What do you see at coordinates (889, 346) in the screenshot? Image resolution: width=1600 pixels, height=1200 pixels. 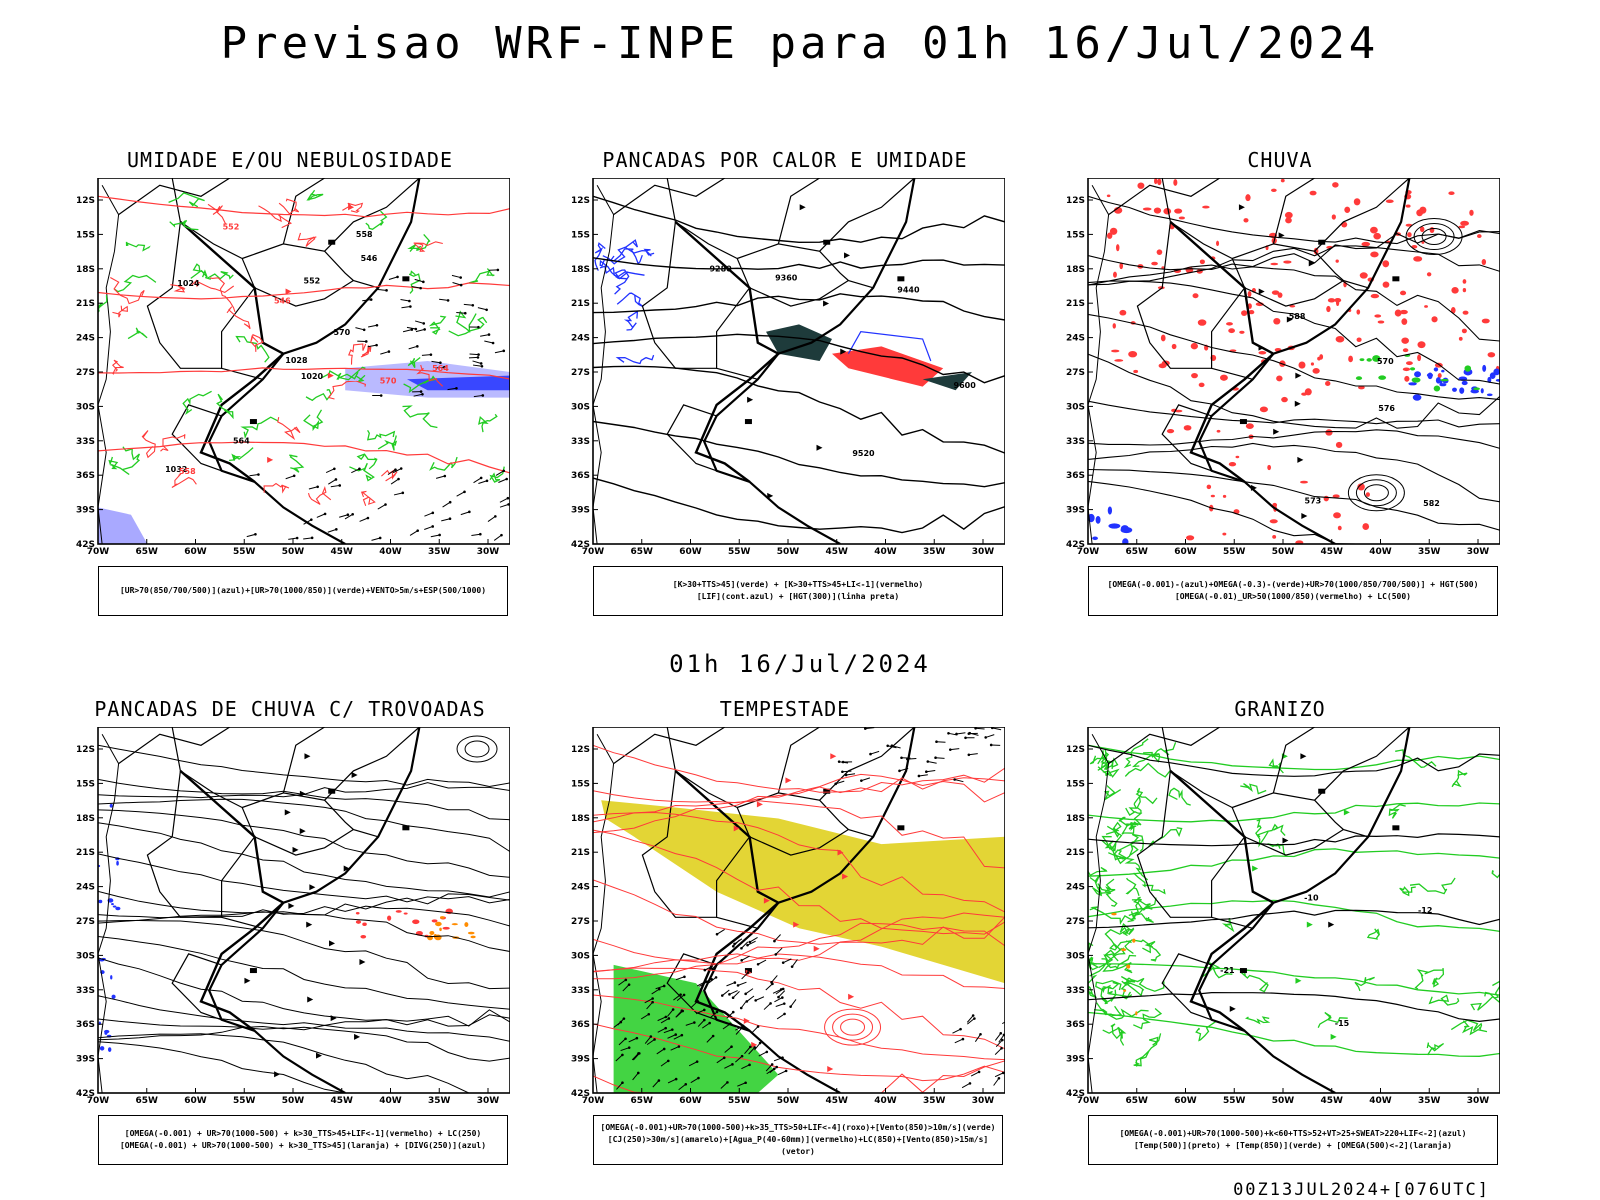 I see `lif-contour` at bounding box center [889, 346].